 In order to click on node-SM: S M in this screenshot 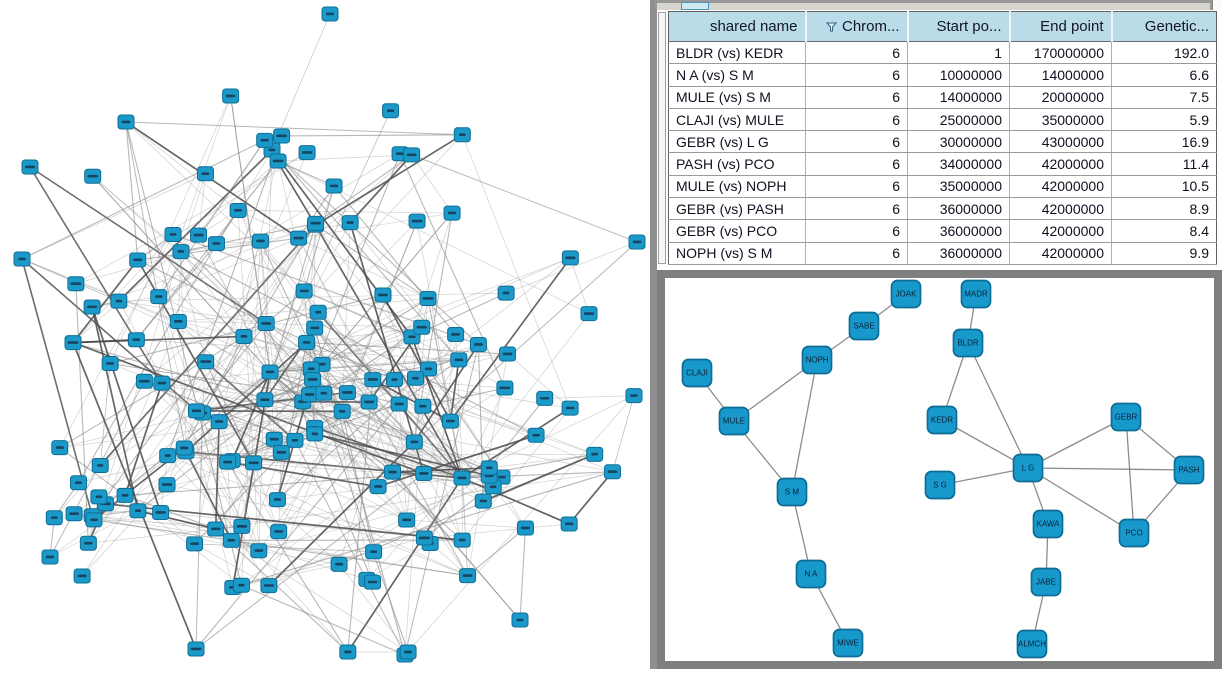, I will do `click(792, 492)`.